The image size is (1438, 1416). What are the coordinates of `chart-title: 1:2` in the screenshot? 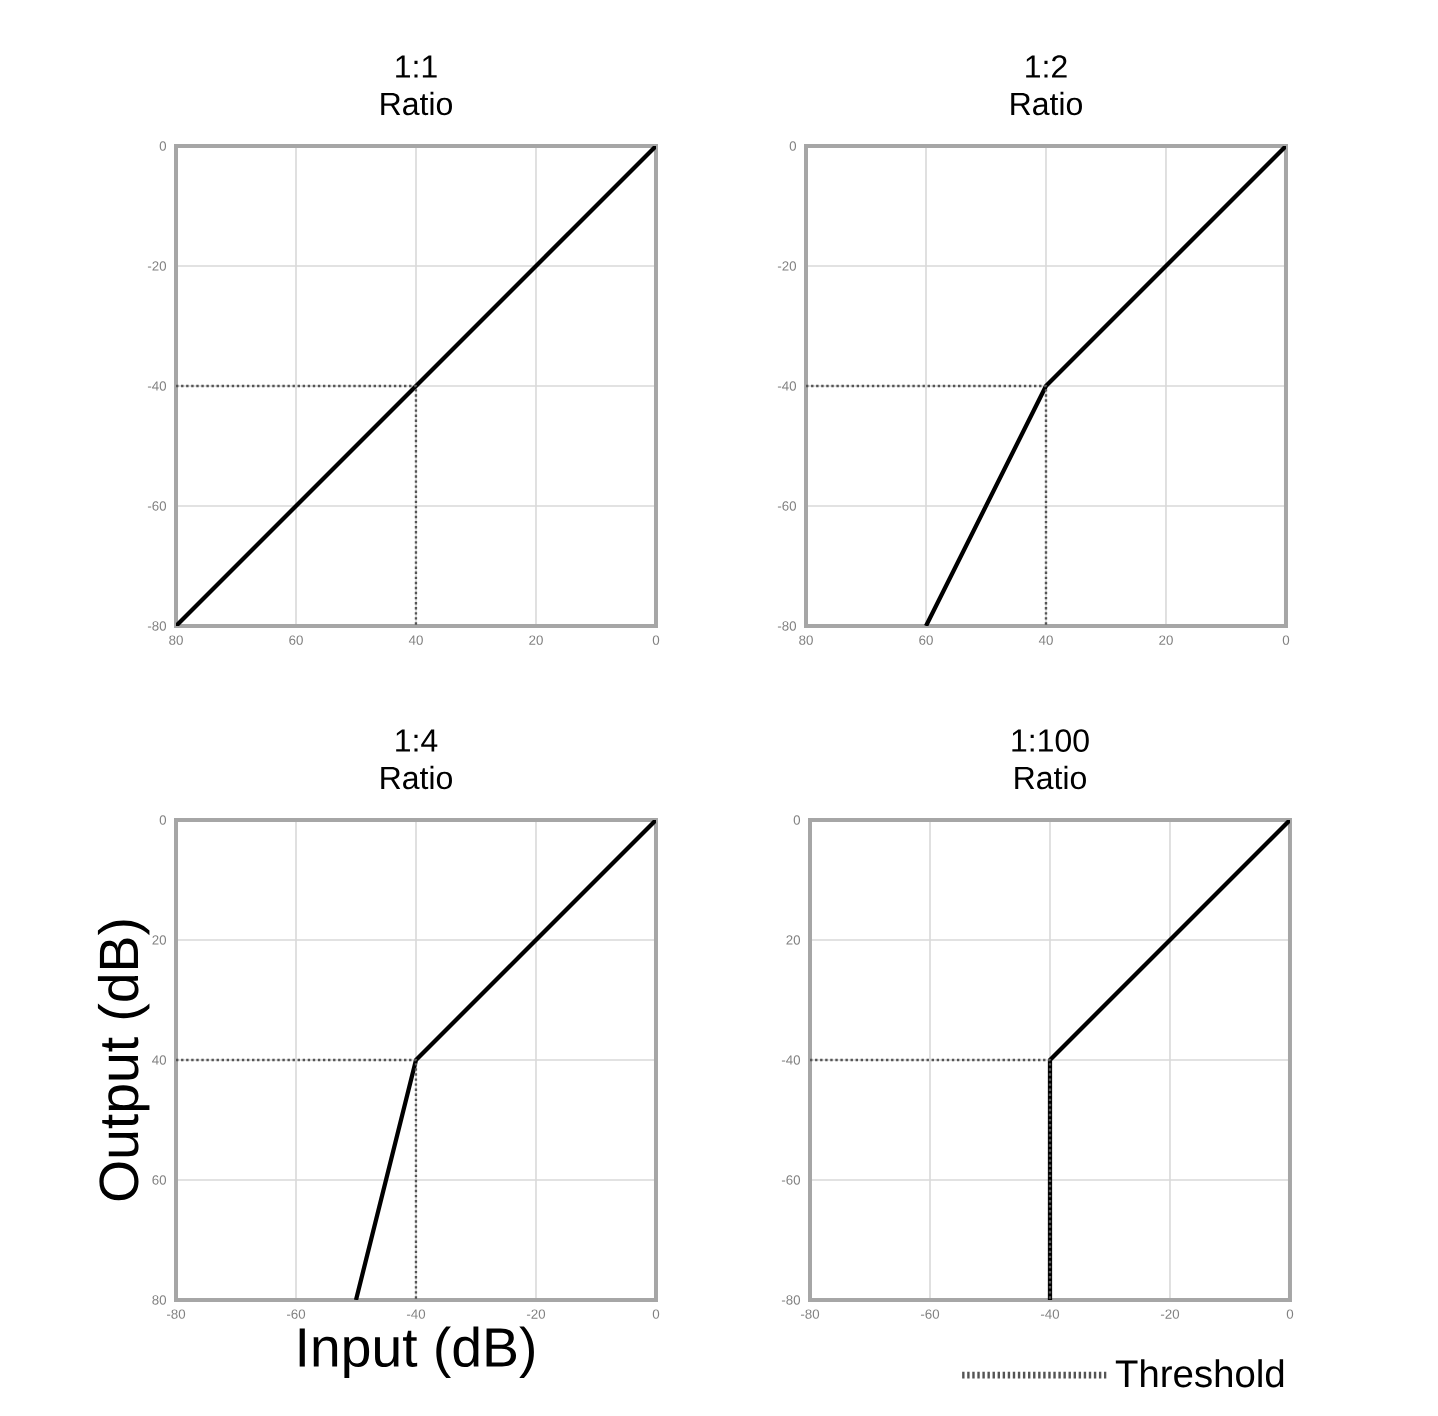 It's located at (1046, 66).